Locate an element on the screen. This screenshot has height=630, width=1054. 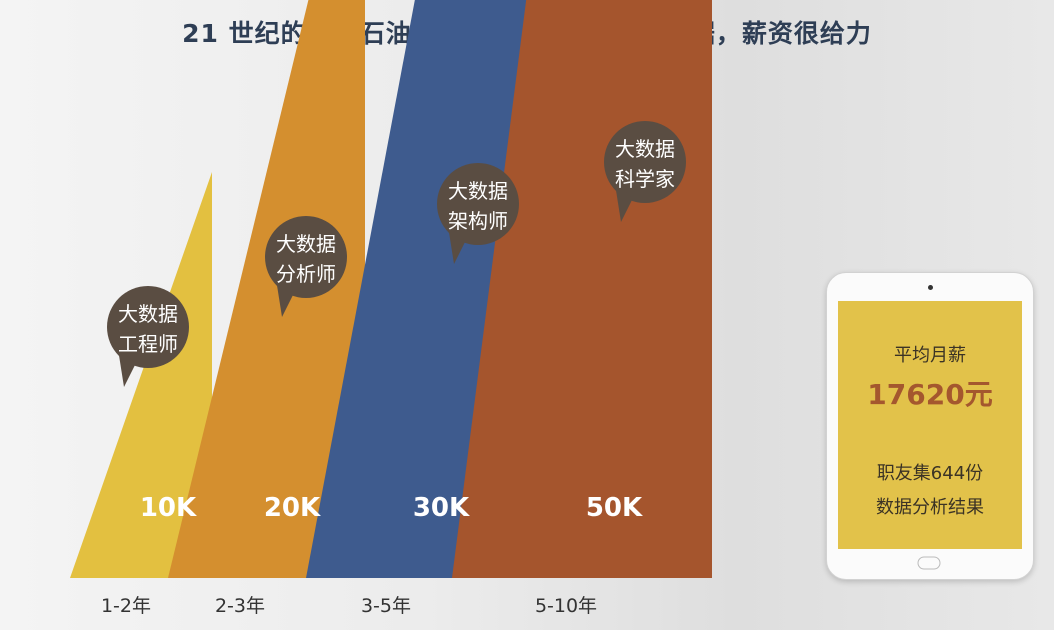
role-text-0-0: 大数据 is located at coordinates (148, 314).